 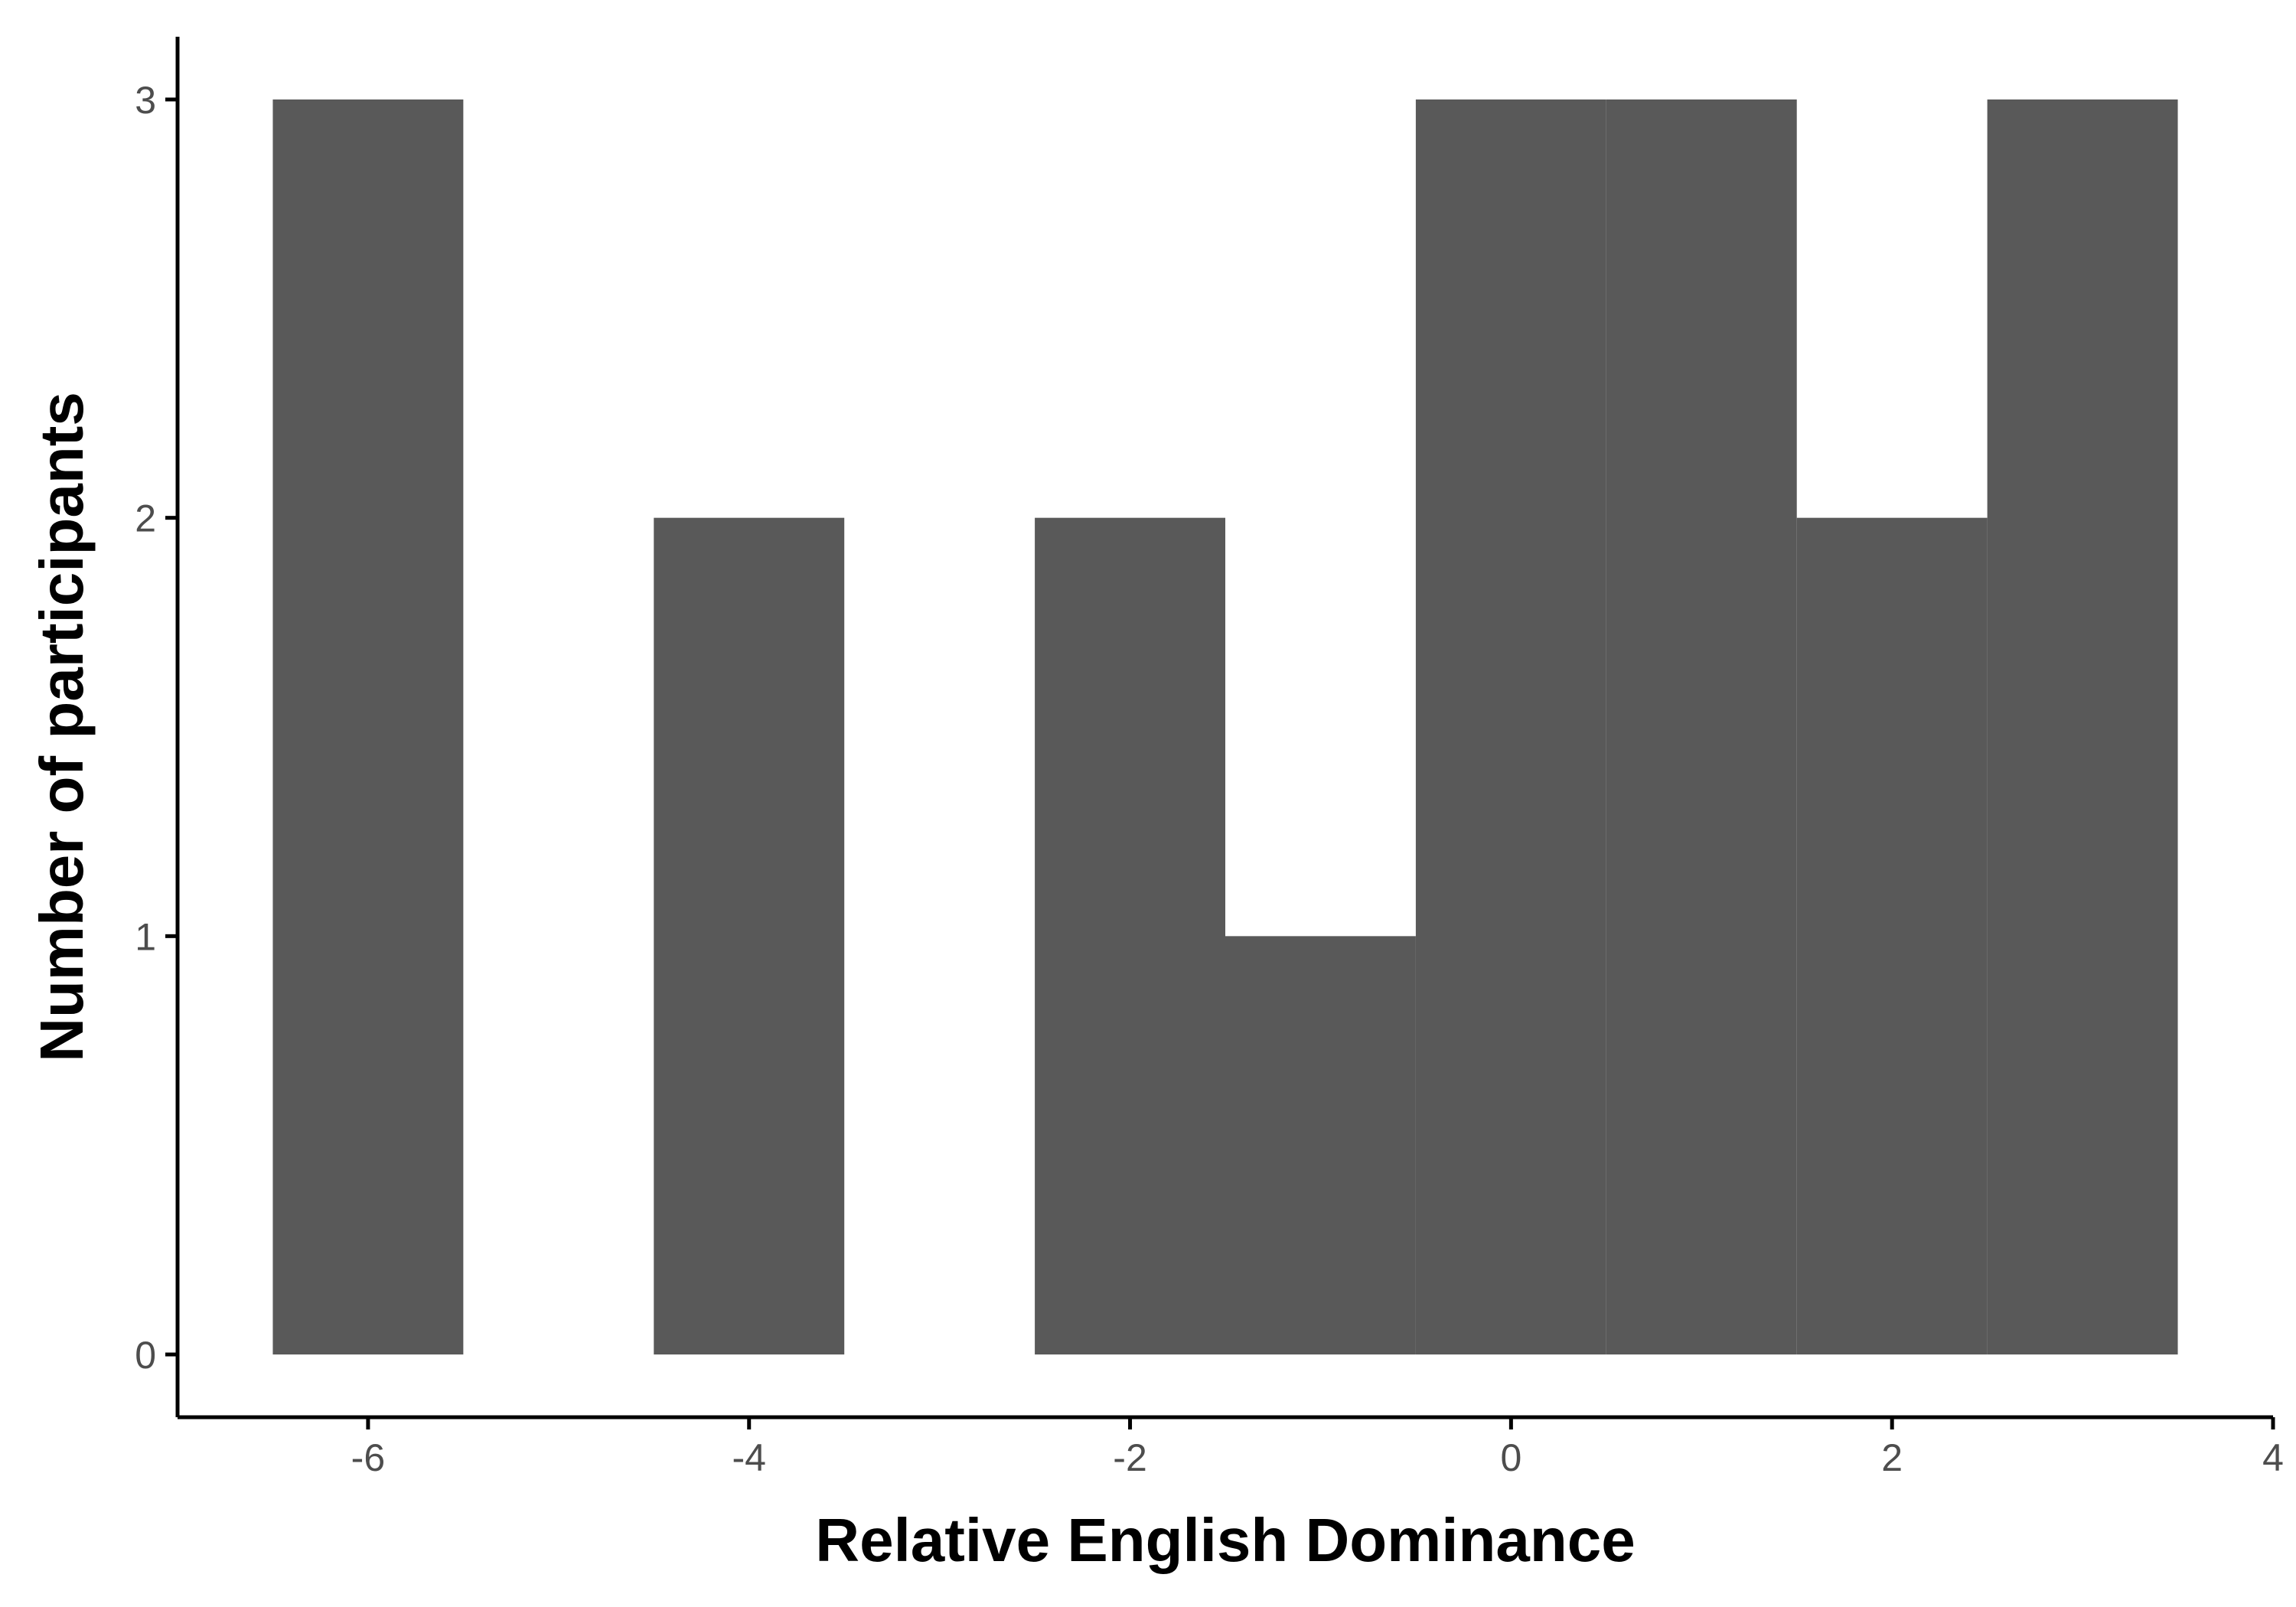 What do you see at coordinates (1225, 1540) in the screenshot?
I see `x-axis-title: Relative English Dominance` at bounding box center [1225, 1540].